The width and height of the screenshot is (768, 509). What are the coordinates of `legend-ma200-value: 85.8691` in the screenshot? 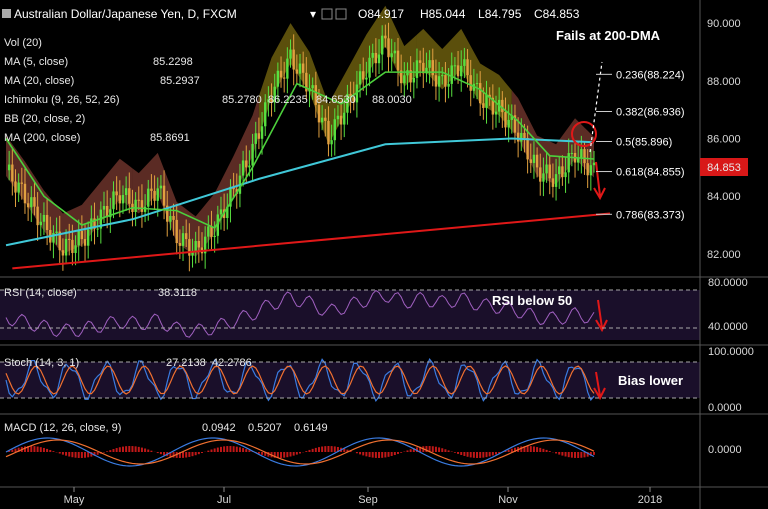 It's located at (170, 138).